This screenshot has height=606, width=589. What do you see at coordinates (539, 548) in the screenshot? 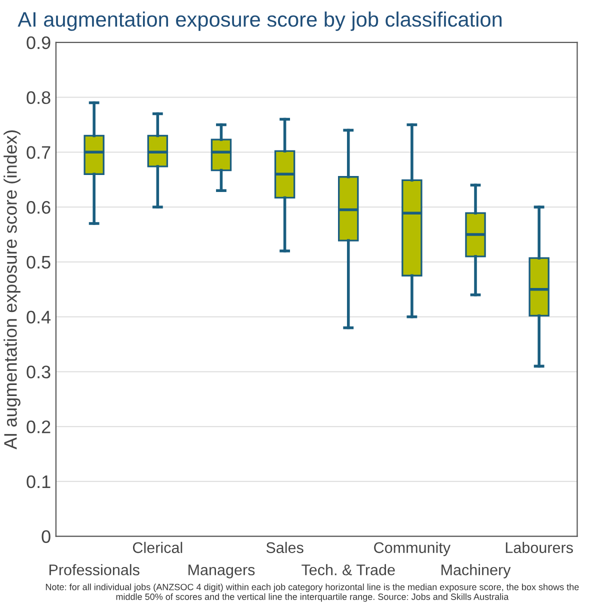
I see `x-tick-label: Labourers` at bounding box center [539, 548].